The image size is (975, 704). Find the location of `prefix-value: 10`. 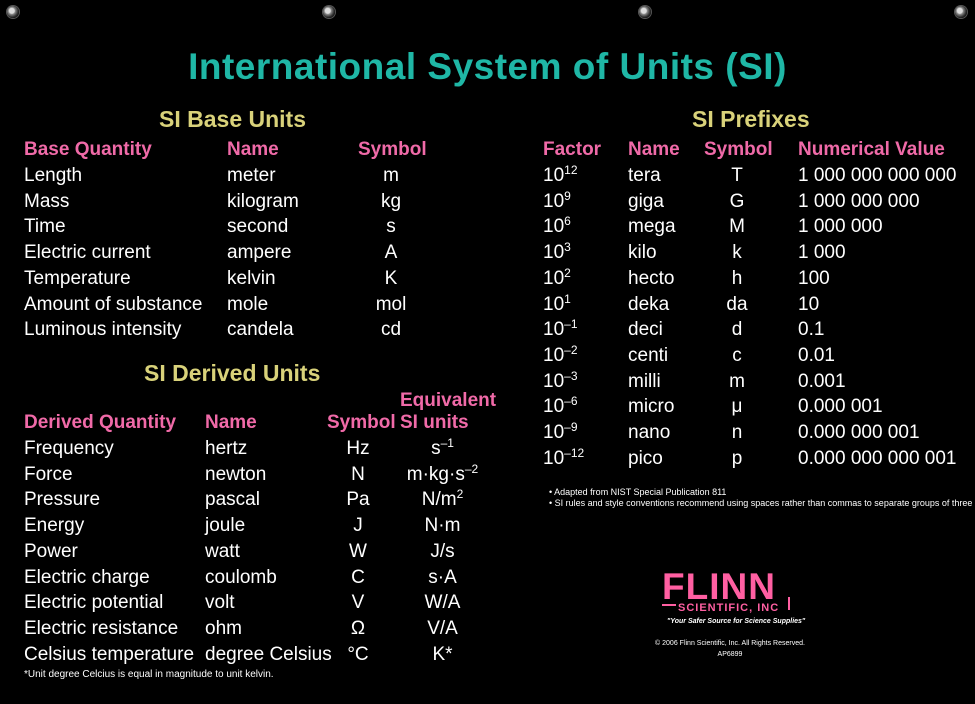

prefix-value: 10 is located at coordinates (809, 304).